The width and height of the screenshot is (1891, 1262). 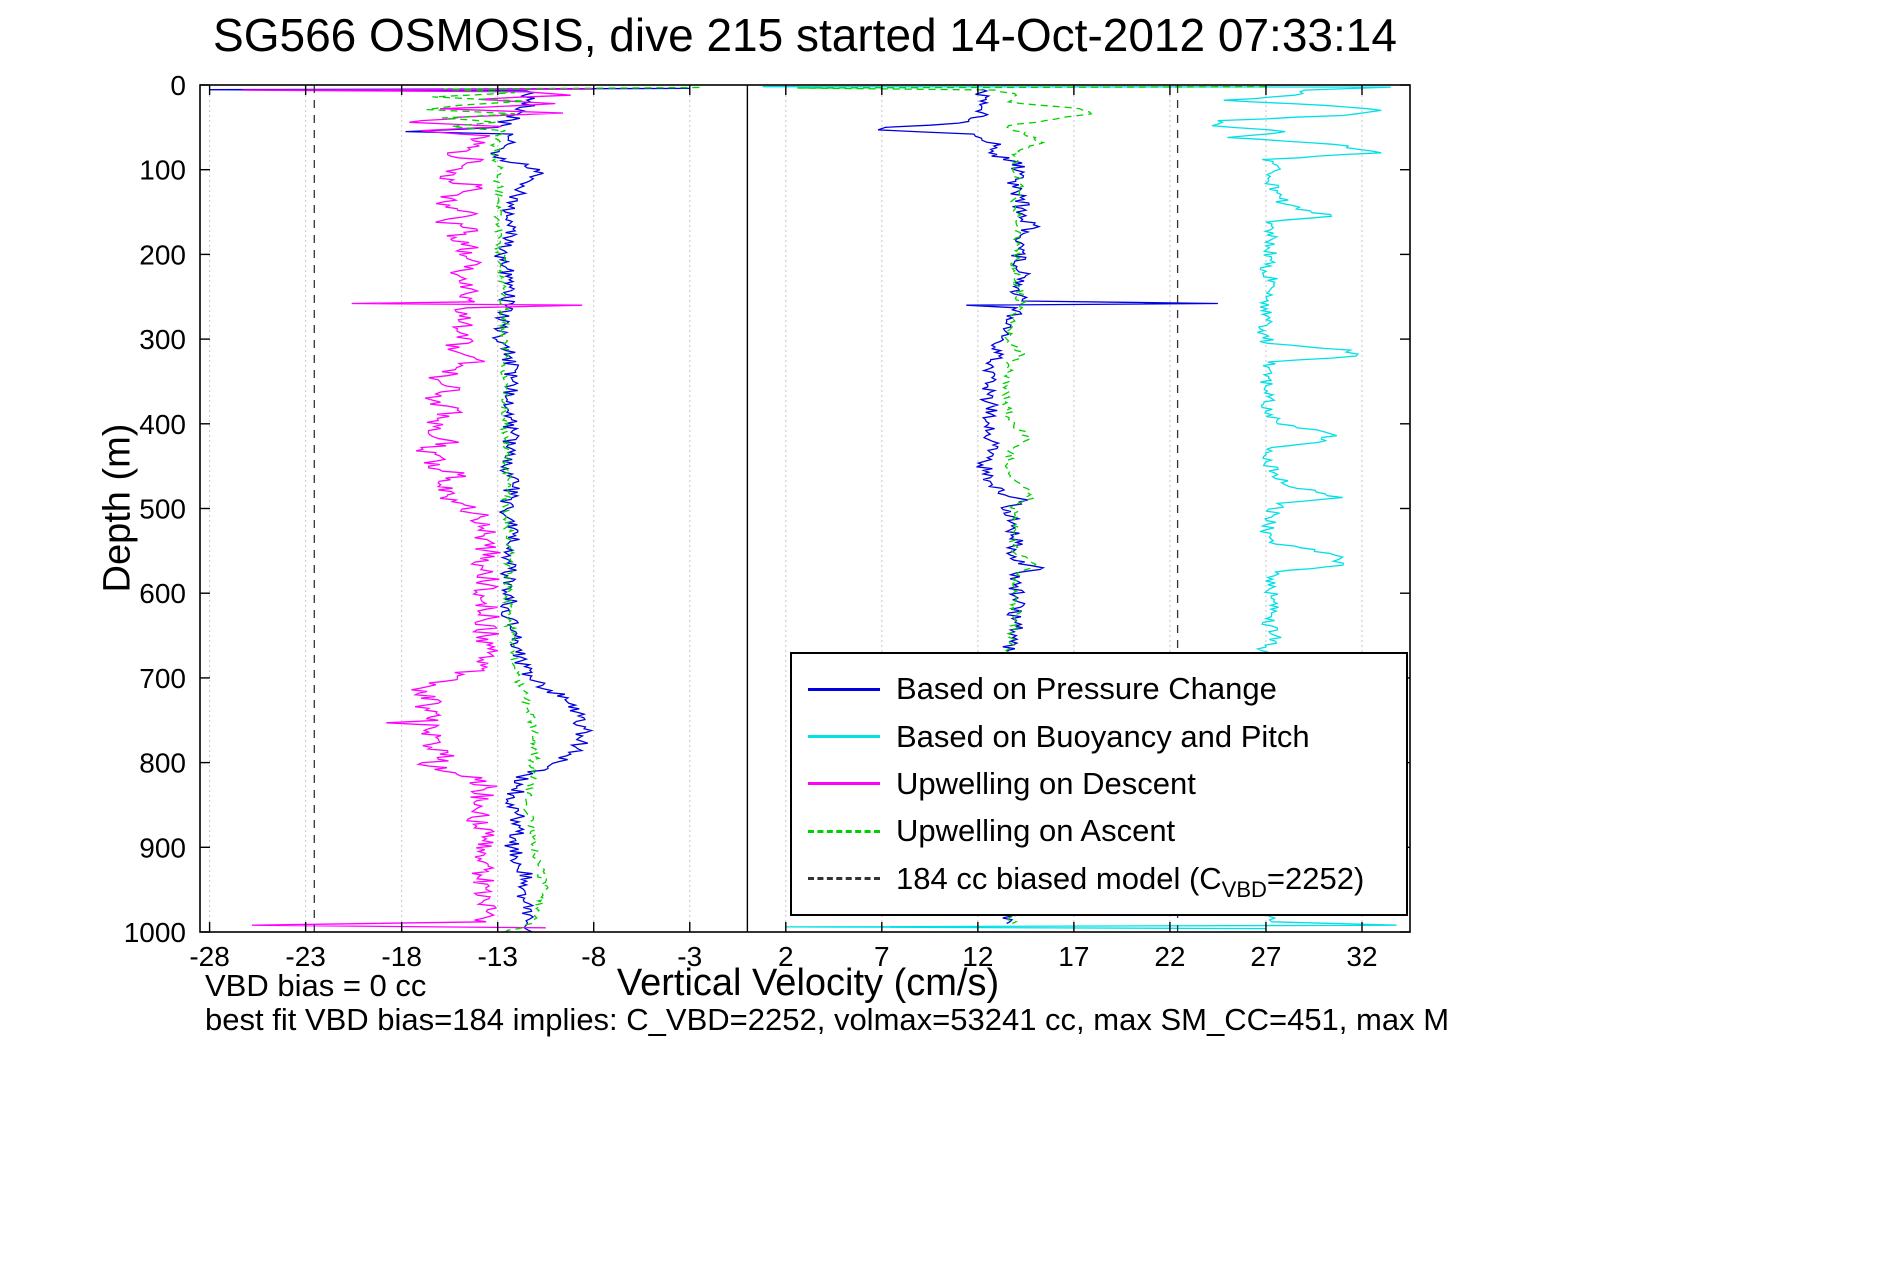 I want to click on x-tick-label: -13, so click(x=497, y=956).